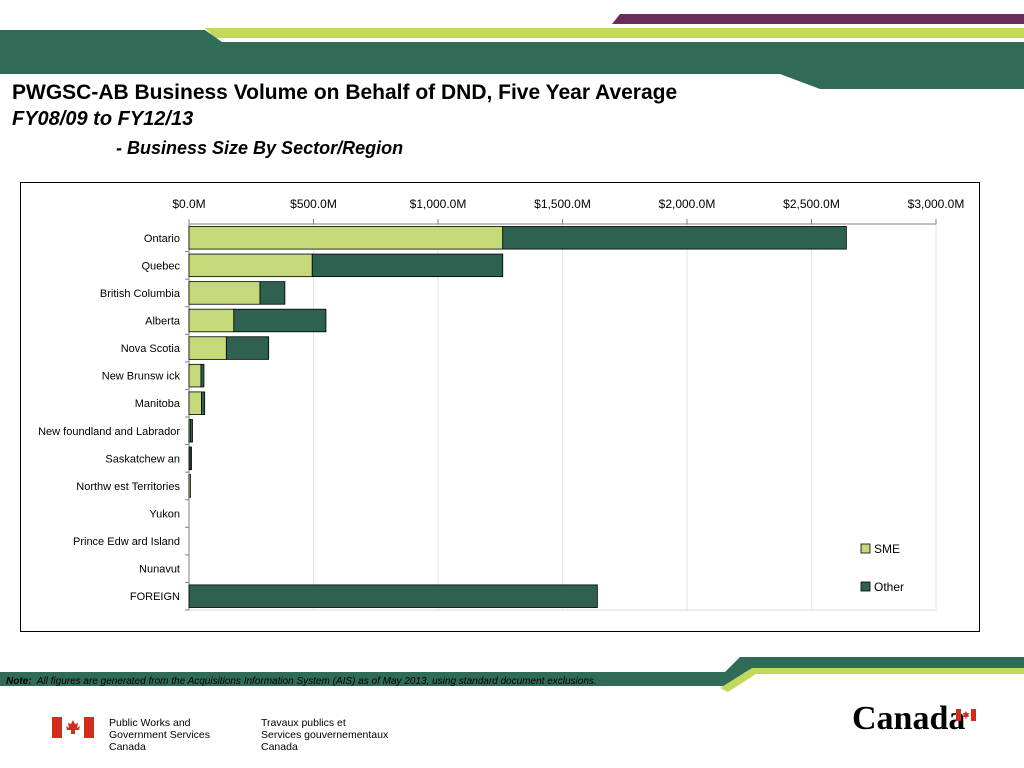 This screenshot has width=1024, height=768. I want to click on category-label-new-foundland-and-labrador: New foundland and Labrador, so click(109, 432).